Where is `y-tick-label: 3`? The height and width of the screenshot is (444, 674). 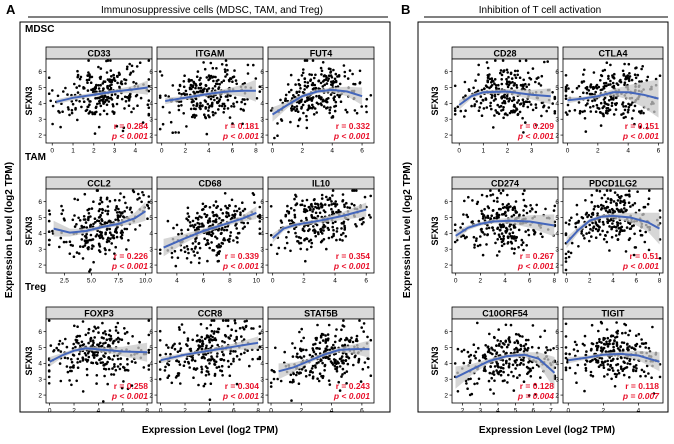
y-tick-label: 3 is located at coordinates (557, 250).